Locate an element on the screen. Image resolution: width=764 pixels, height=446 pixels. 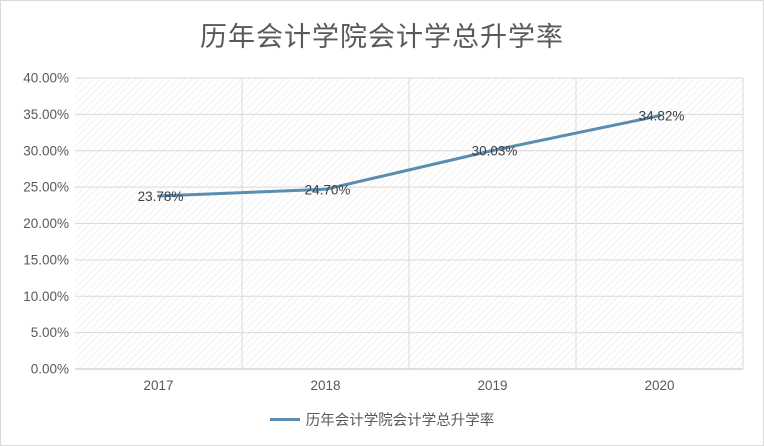
legend-label: 历年会计学院会计学总升学率 is located at coordinates (400, 421).